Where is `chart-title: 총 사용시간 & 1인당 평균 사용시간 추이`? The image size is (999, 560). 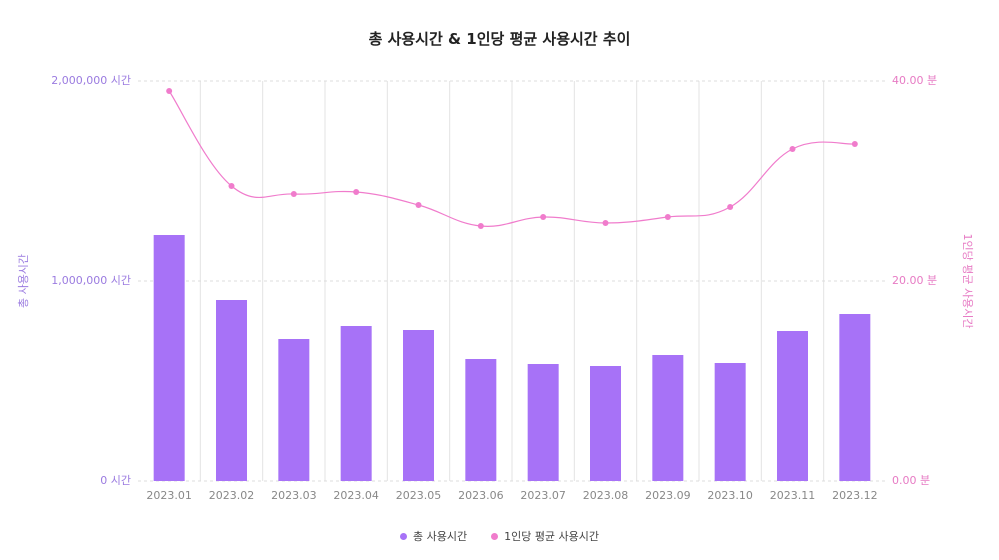
chart-title: 총 사용시간 & 1인당 평균 사용시간 추이 is located at coordinates (499, 39).